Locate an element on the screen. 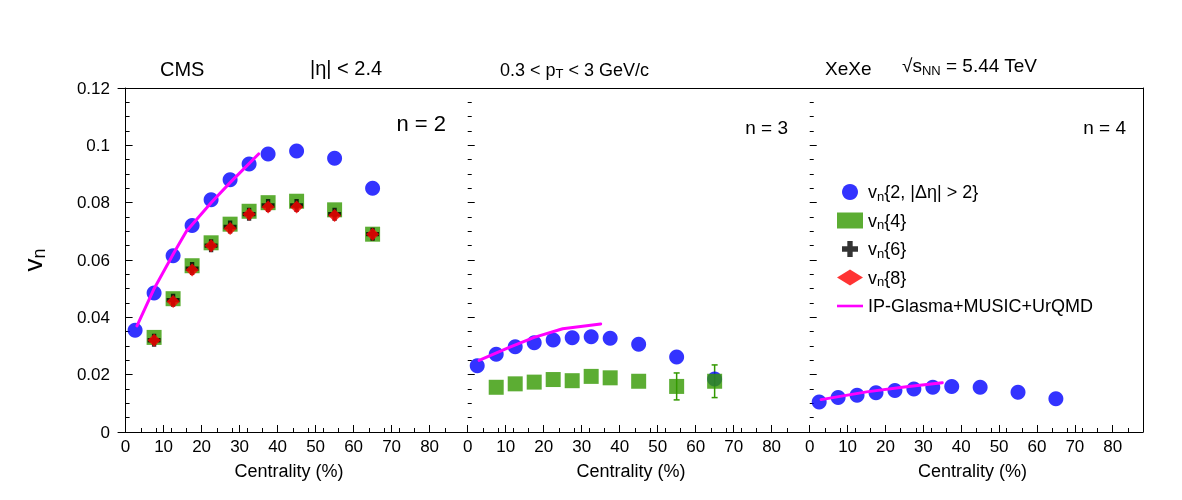 This screenshot has width=1182, height=500. annotation: n = 2 is located at coordinates (421, 123).